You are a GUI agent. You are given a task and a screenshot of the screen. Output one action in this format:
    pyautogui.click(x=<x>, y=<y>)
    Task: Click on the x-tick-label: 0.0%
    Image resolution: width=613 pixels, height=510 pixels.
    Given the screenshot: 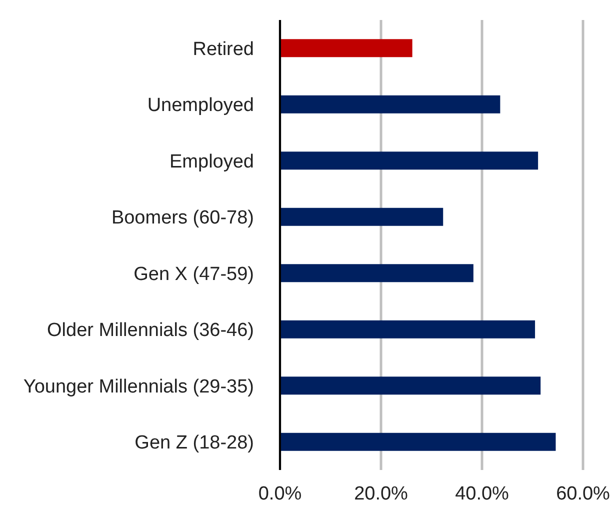 What is the action you would take?
    pyautogui.click(x=280, y=493)
    